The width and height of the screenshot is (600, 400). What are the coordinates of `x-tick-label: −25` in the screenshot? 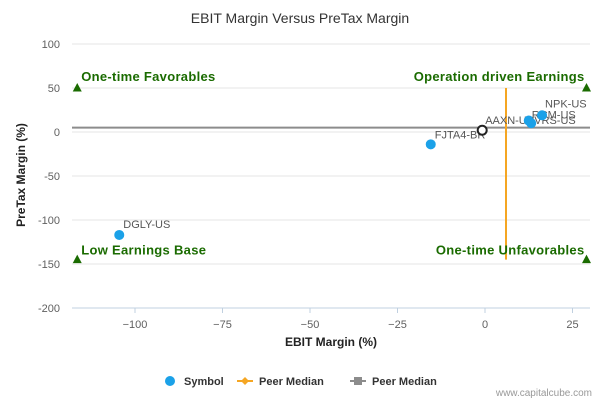 It's located at (397, 325).